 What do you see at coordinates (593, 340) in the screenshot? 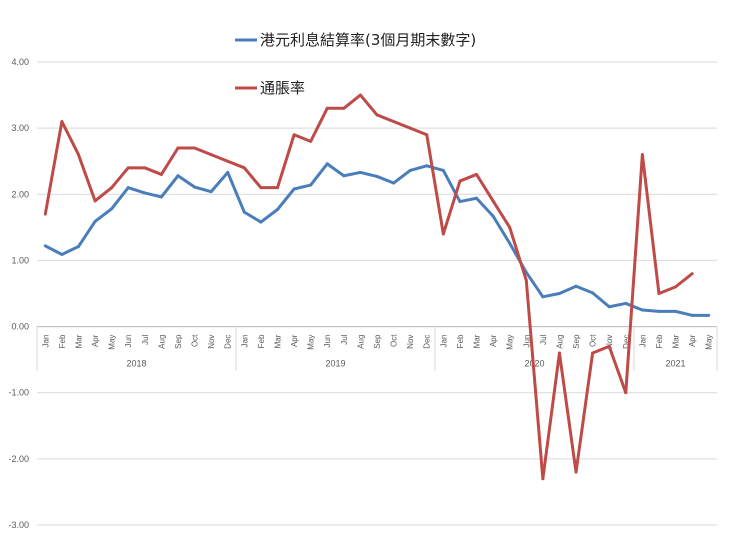
I see `x-tick-label: Oct` at bounding box center [593, 340].